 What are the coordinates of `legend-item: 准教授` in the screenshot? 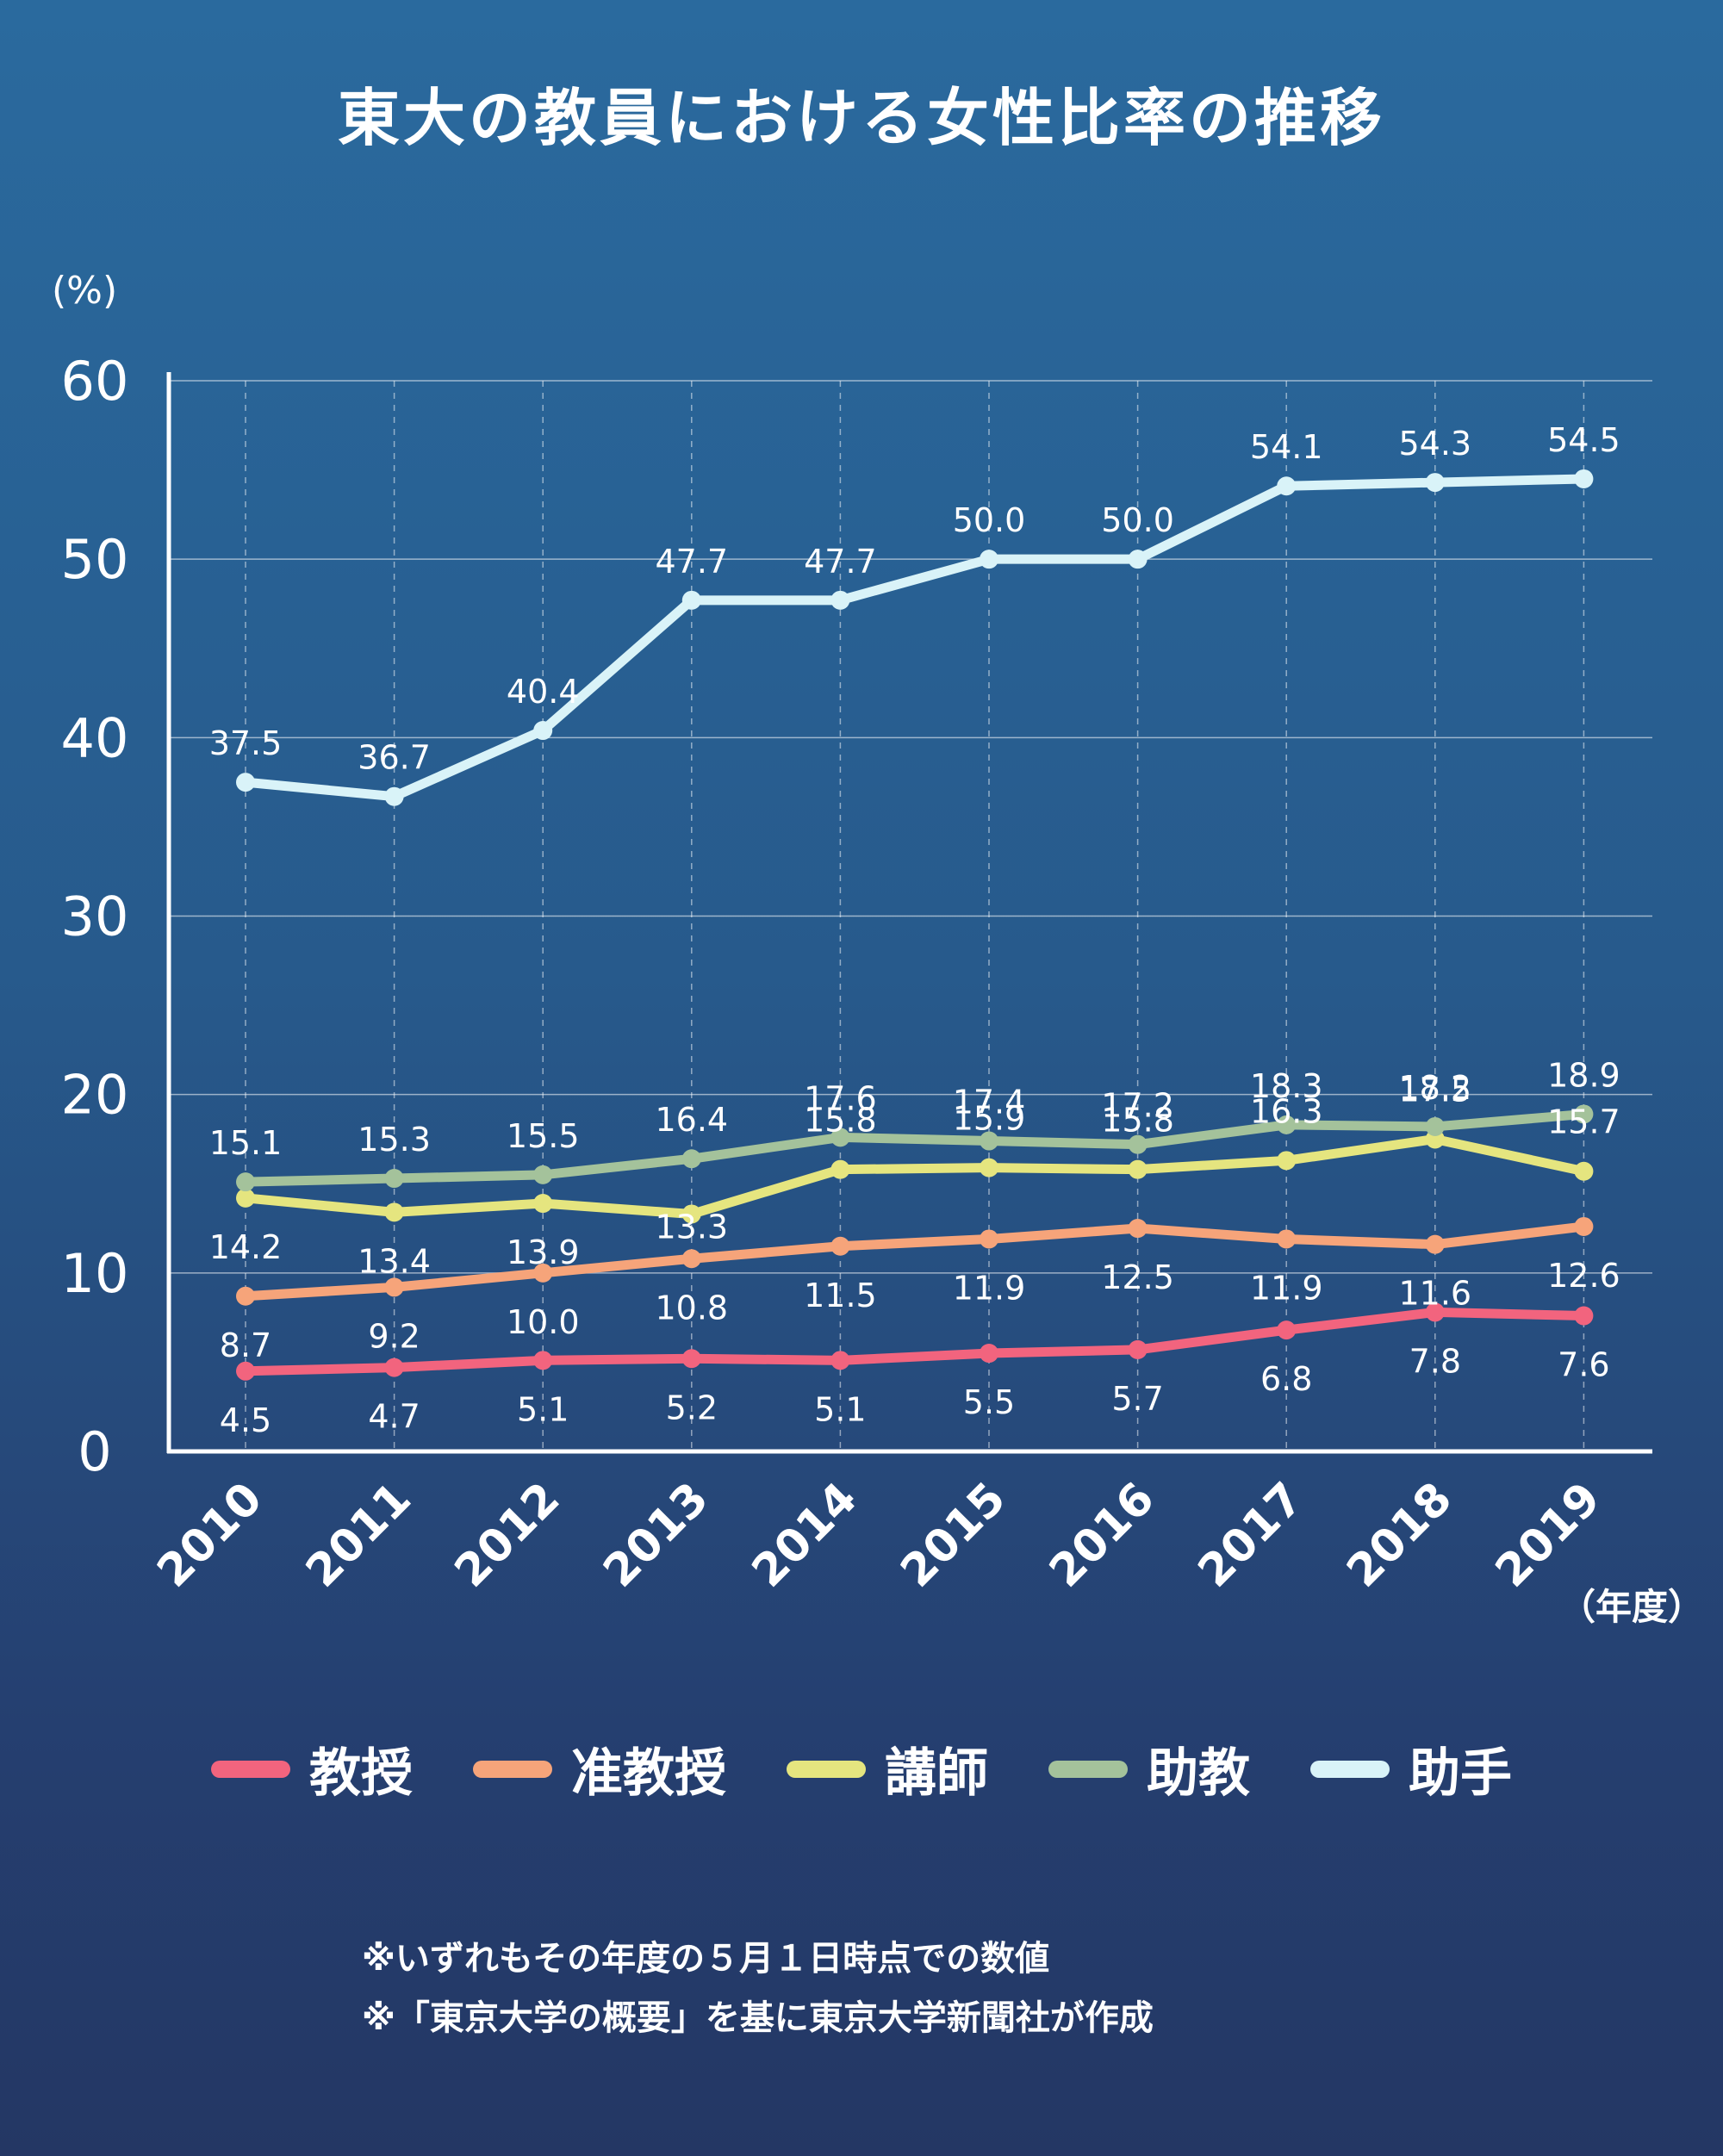 It's located at (599, 1769).